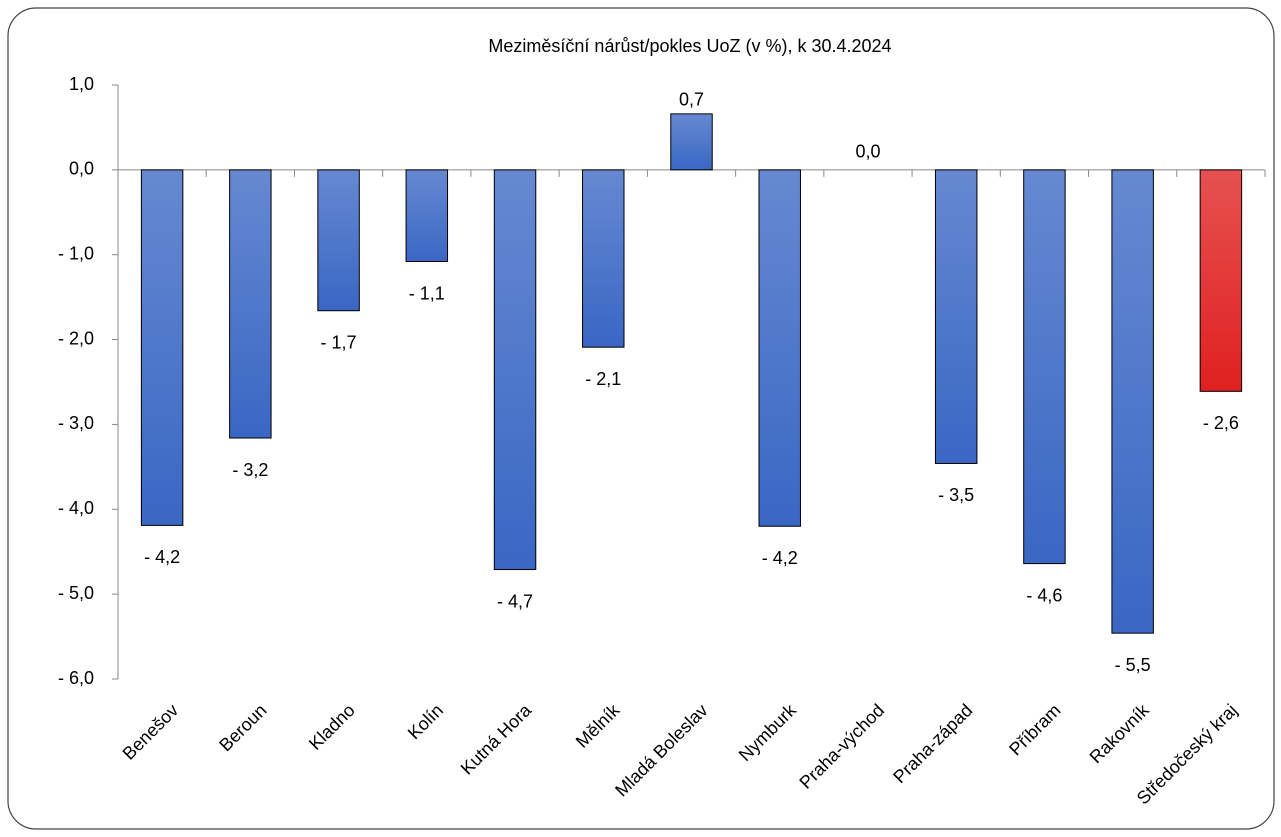 The height and width of the screenshot is (837, 1281). Describe the element at coordinates (603, 379) in the screenshot. I see `data-label: - 2,1` at that location.